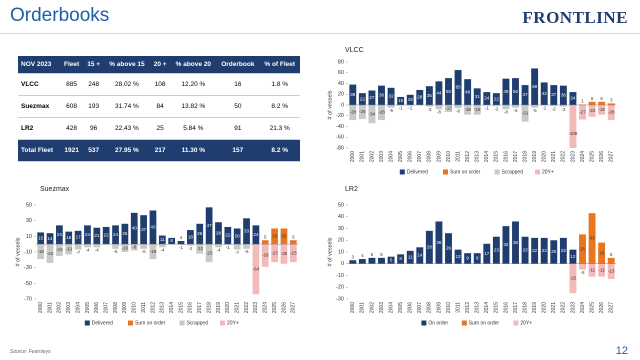 This screenshot has height=360, width=640. I want to click on data-label: 50, so click(516, 91).